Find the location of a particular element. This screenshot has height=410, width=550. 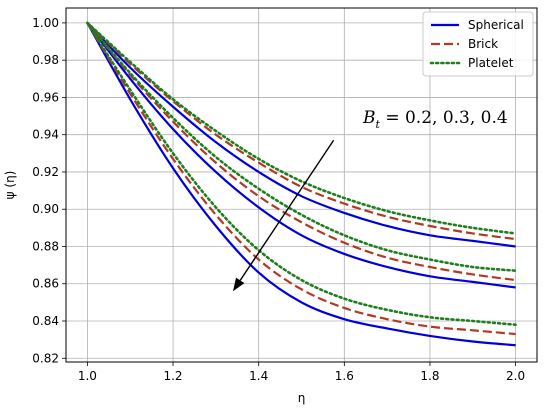

y-tick-label: 0.88 is located at coordinates (45, 246).